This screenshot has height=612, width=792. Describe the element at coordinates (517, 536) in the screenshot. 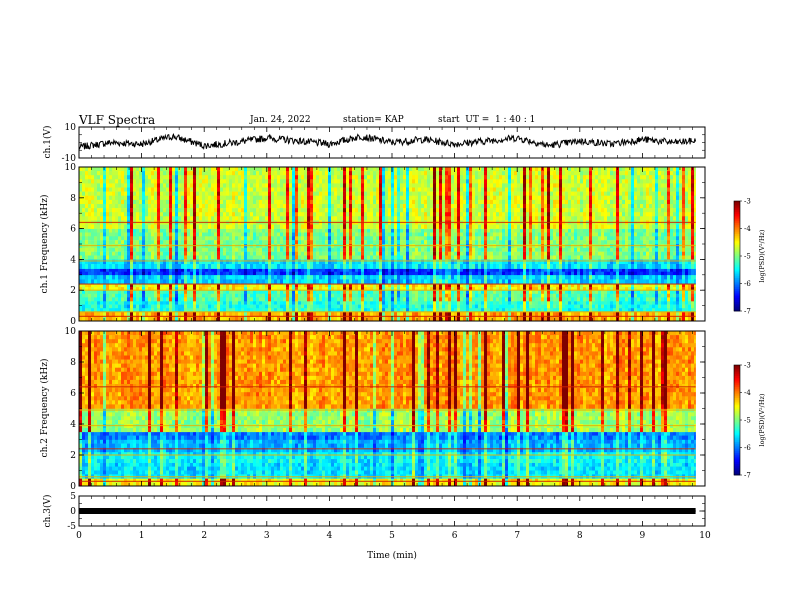

I see `x-tick-label: 7` at that location.